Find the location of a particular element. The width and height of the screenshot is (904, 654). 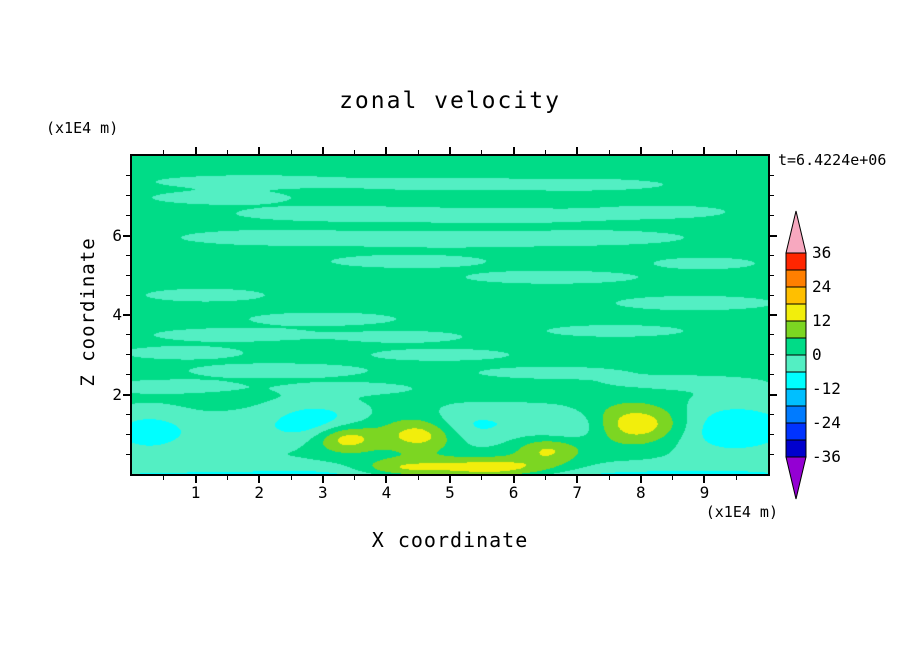

colorbar-label: 24 is located at coordinates (822, 286).